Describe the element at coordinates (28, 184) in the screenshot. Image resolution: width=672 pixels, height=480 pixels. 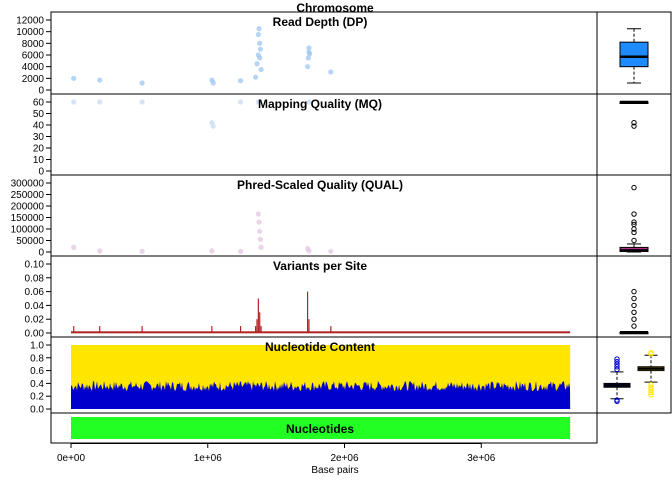
I see `y-tick-label: 300000` at that location.